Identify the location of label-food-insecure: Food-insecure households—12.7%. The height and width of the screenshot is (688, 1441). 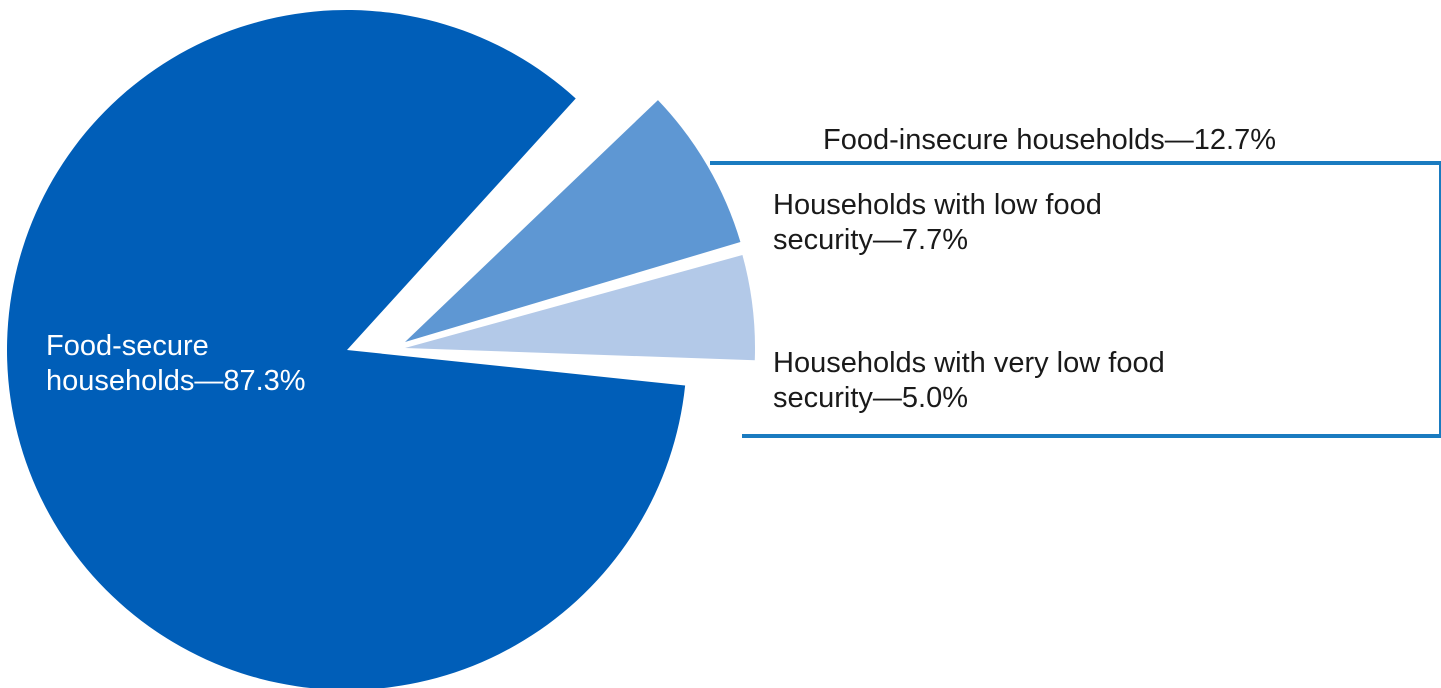
(1049, 140).